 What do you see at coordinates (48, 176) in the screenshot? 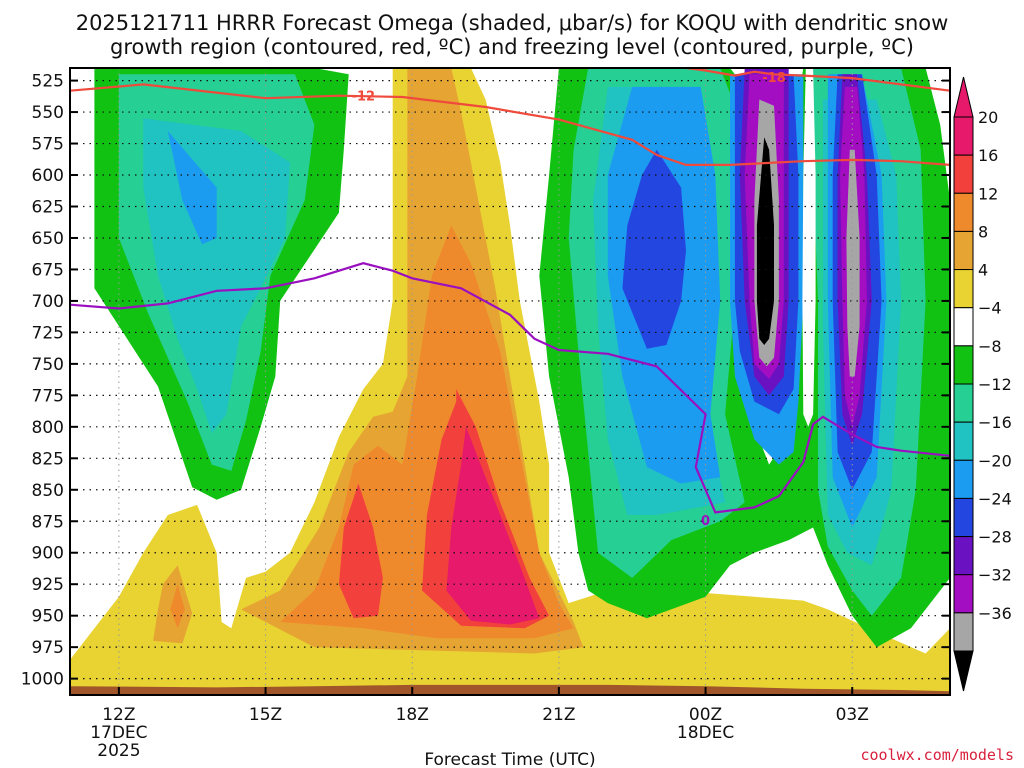
I see `y-tick-label-600: 600` at bounding box center [48, 176].